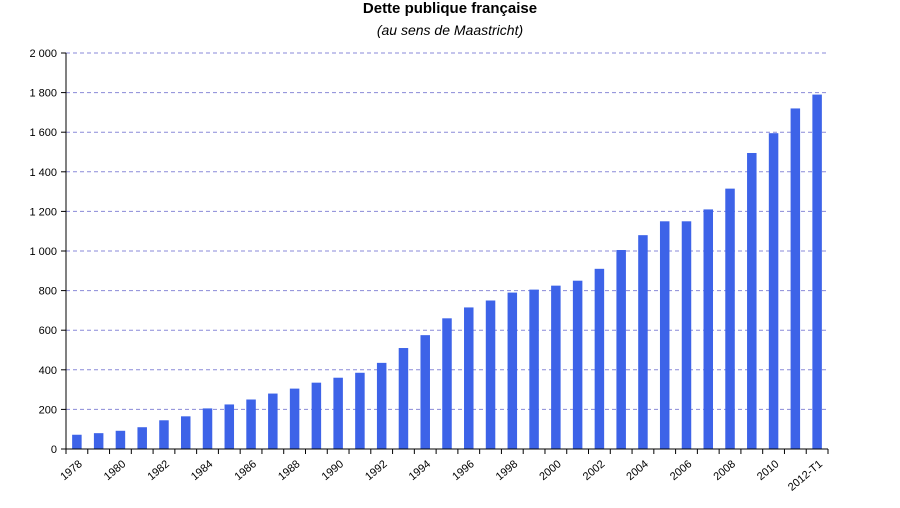  What do you see at coordinates (643, 342) in the screenshot?
I see `bar-2004` at bounding box center [643, 342].